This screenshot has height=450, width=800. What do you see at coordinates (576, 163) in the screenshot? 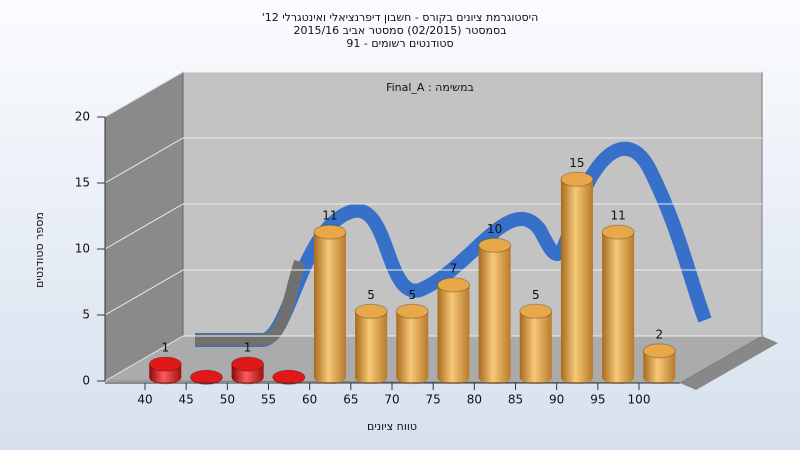
I see `value-label: 15` at bounding box center [576, 163].